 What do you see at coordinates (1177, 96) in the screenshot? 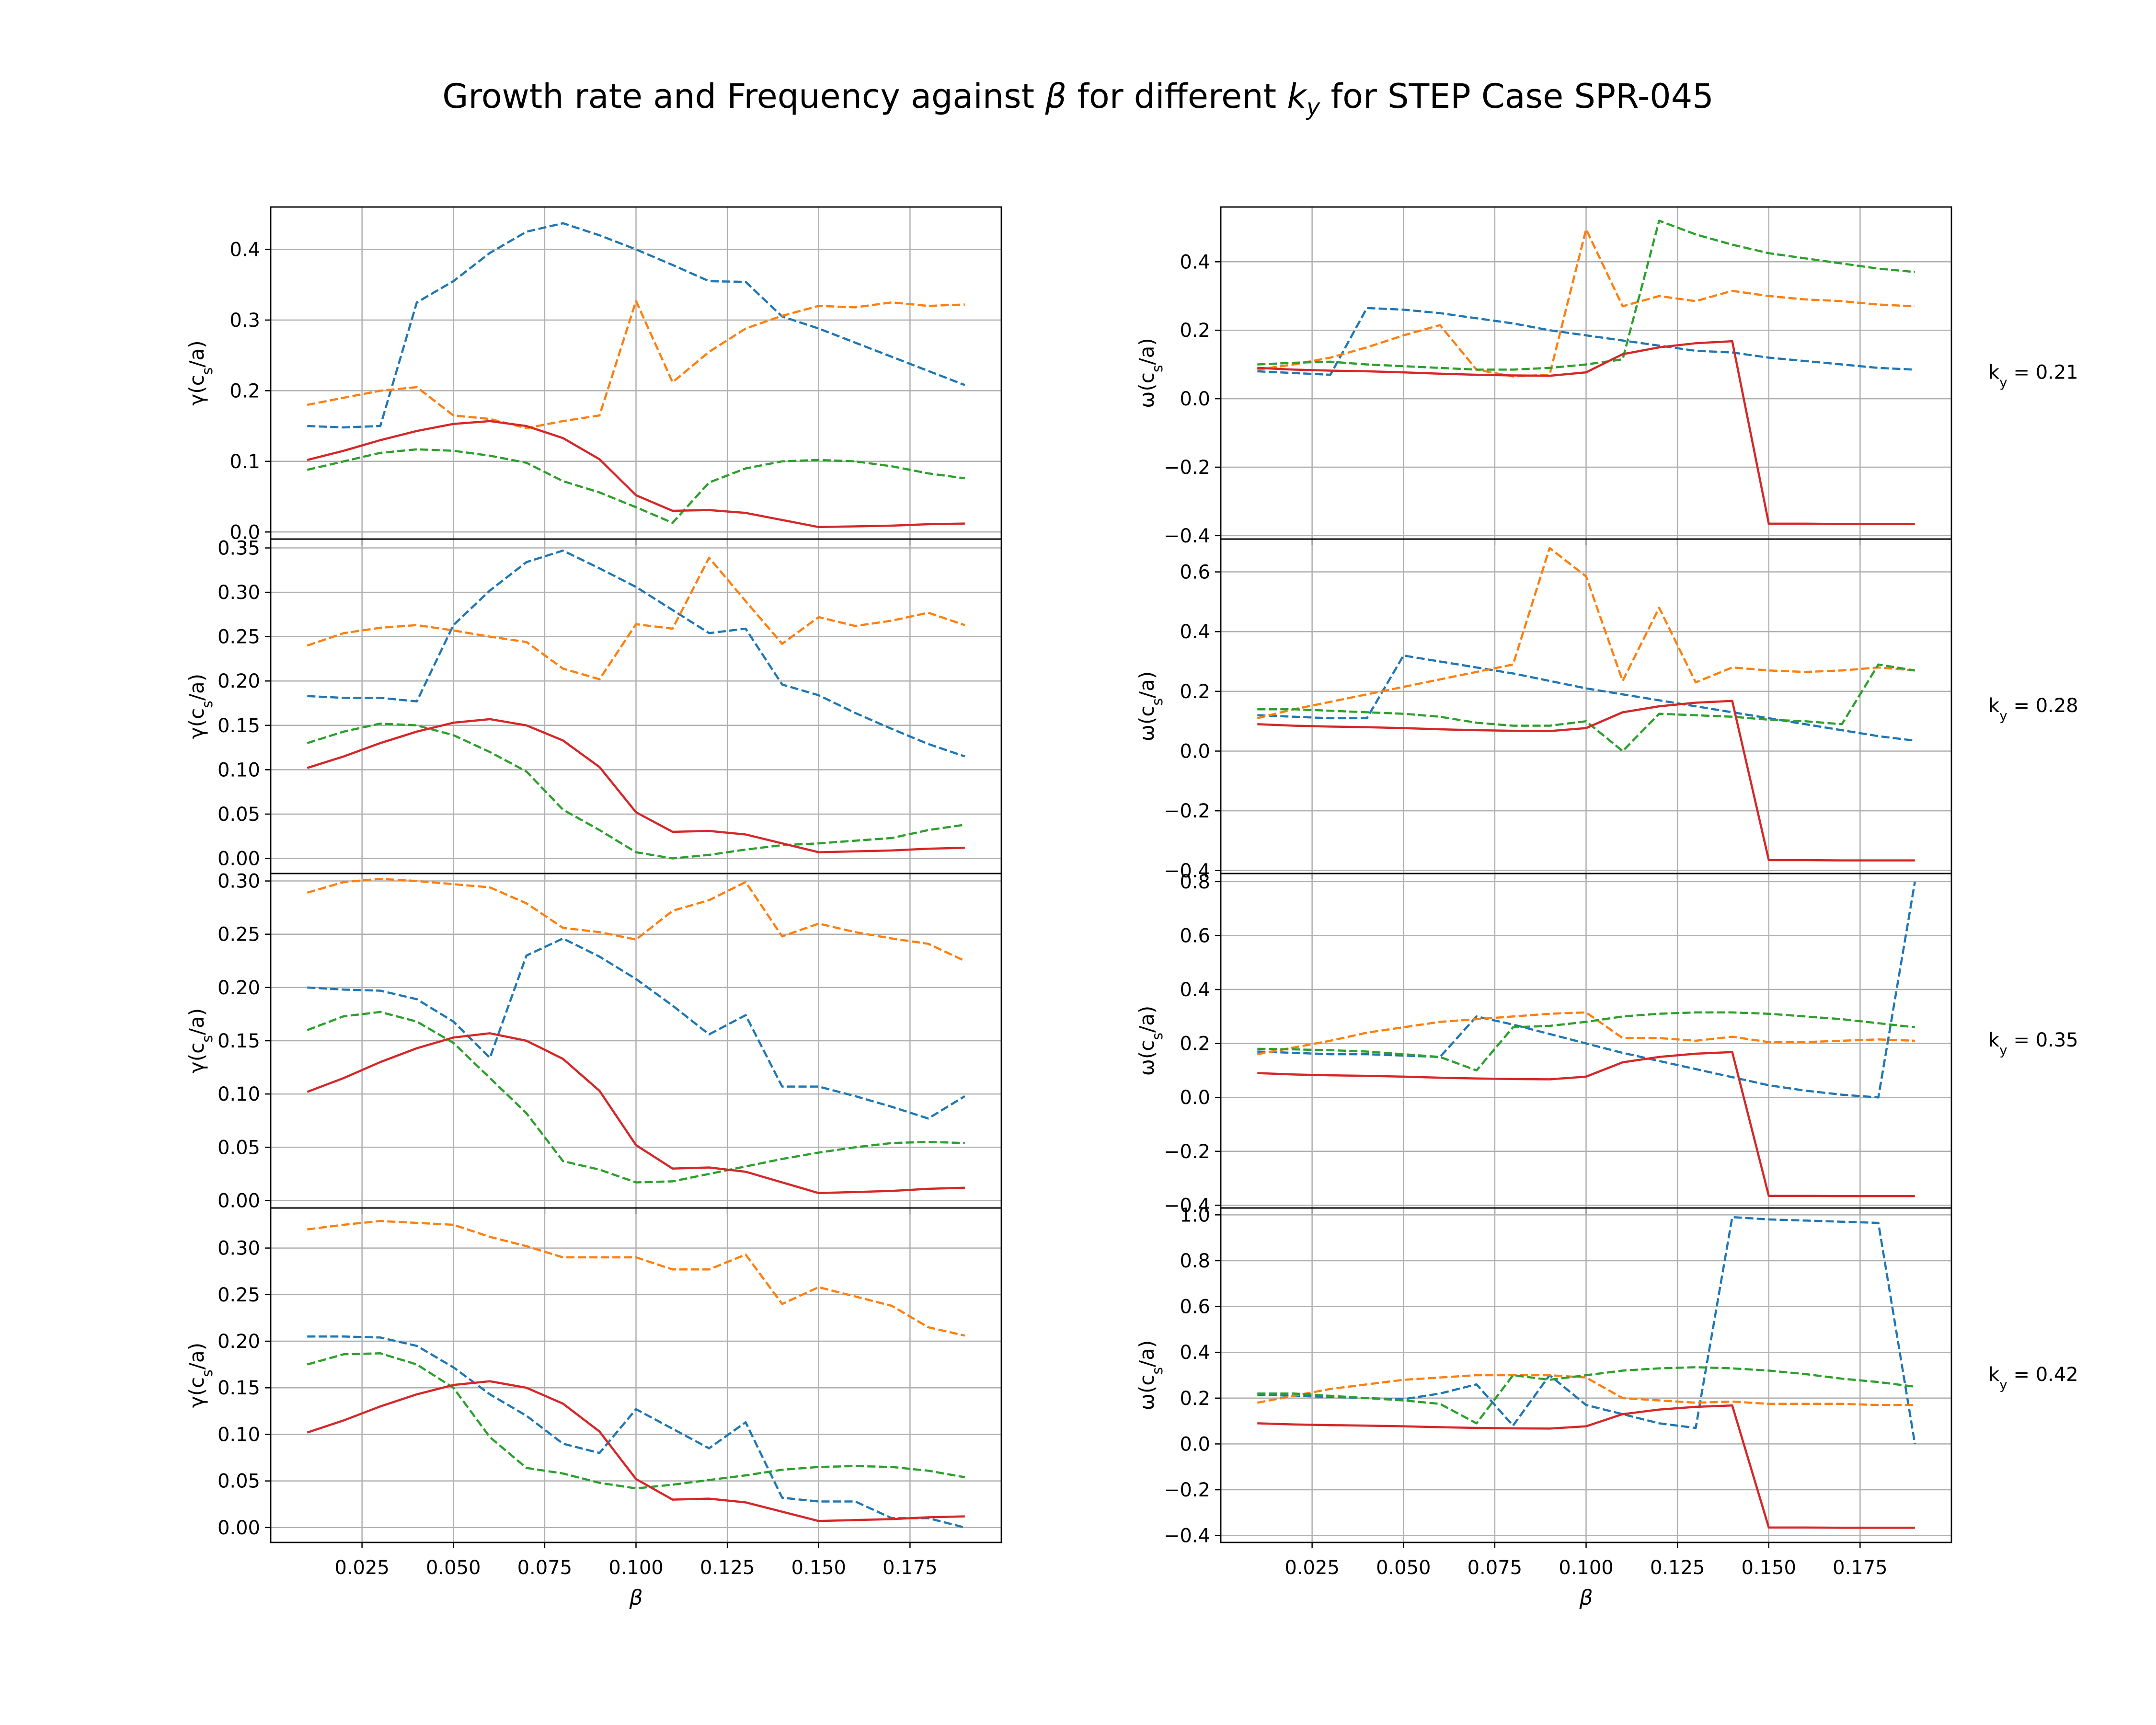
I see `title-part-middle: for different` at bounding box center [1177, 96].